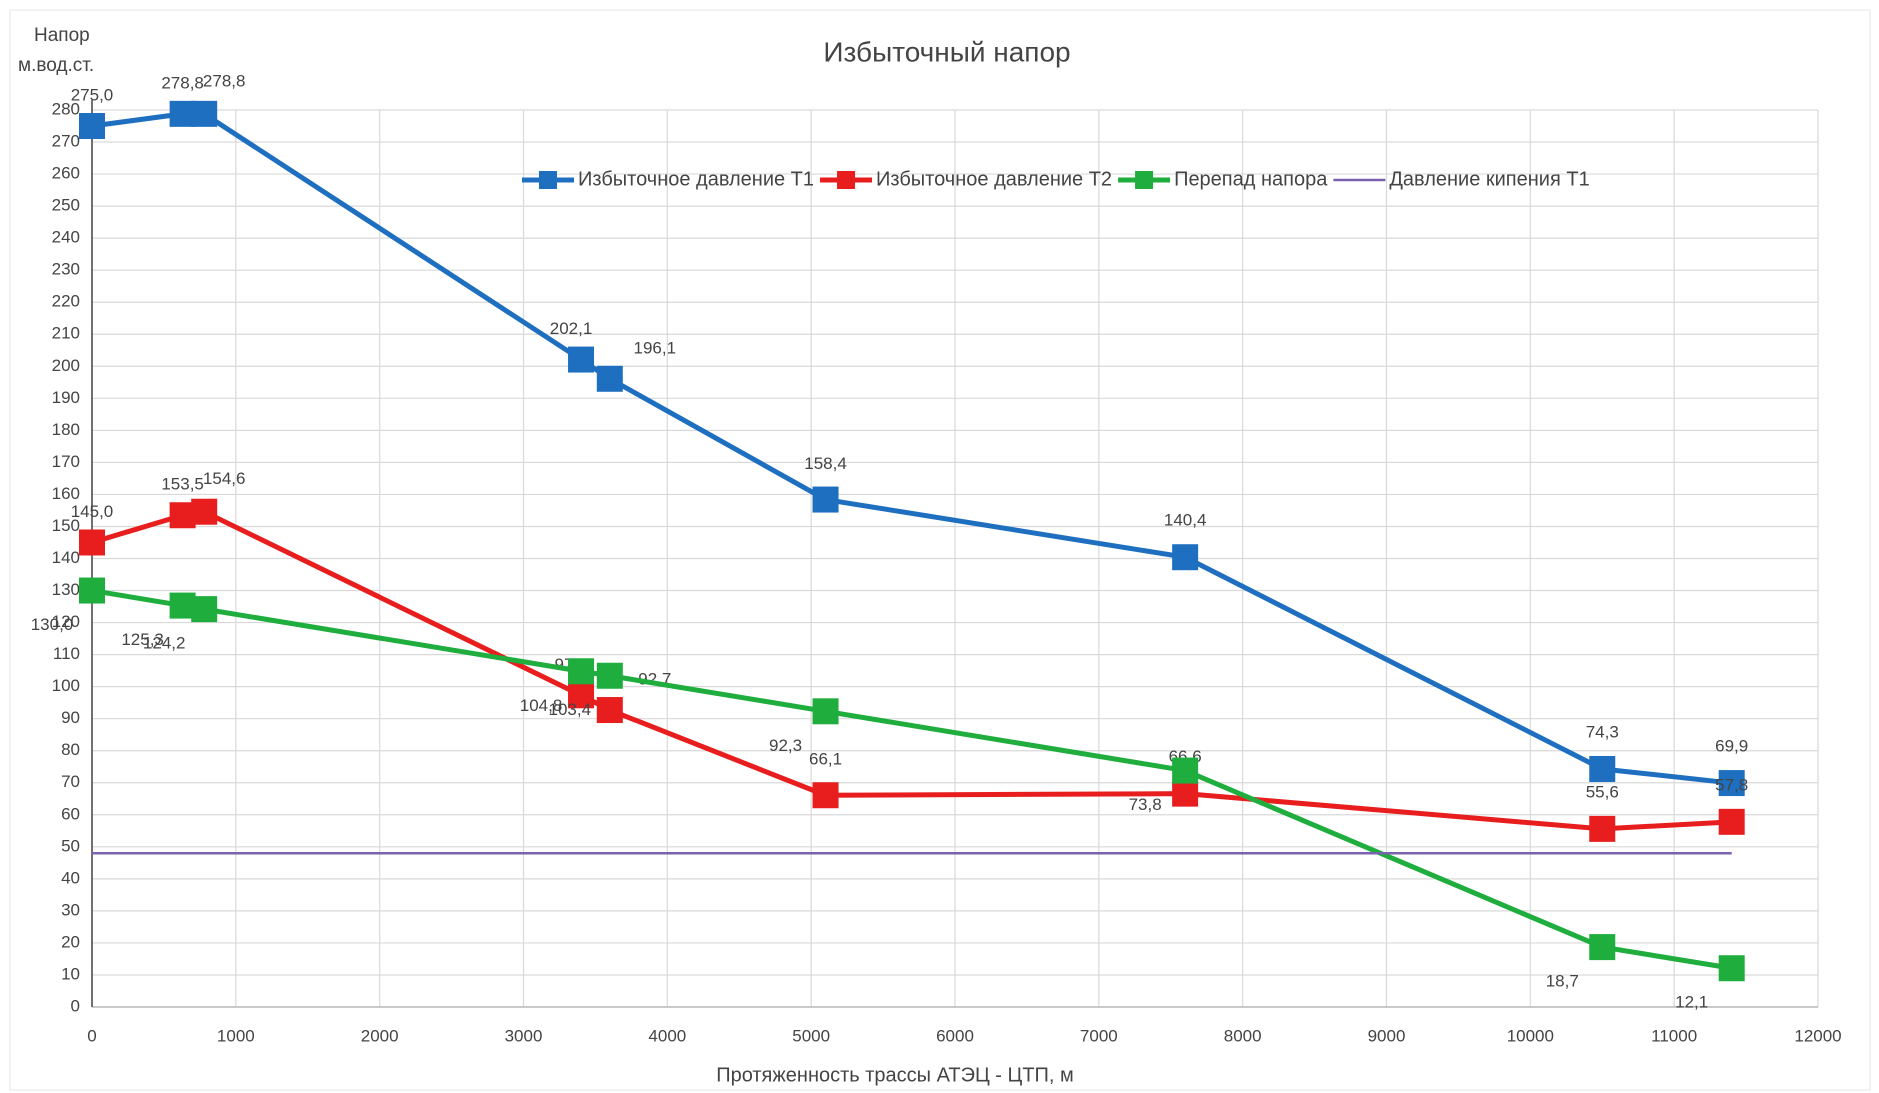  I want to click on y-tick-label: 280, so click(66, 108).